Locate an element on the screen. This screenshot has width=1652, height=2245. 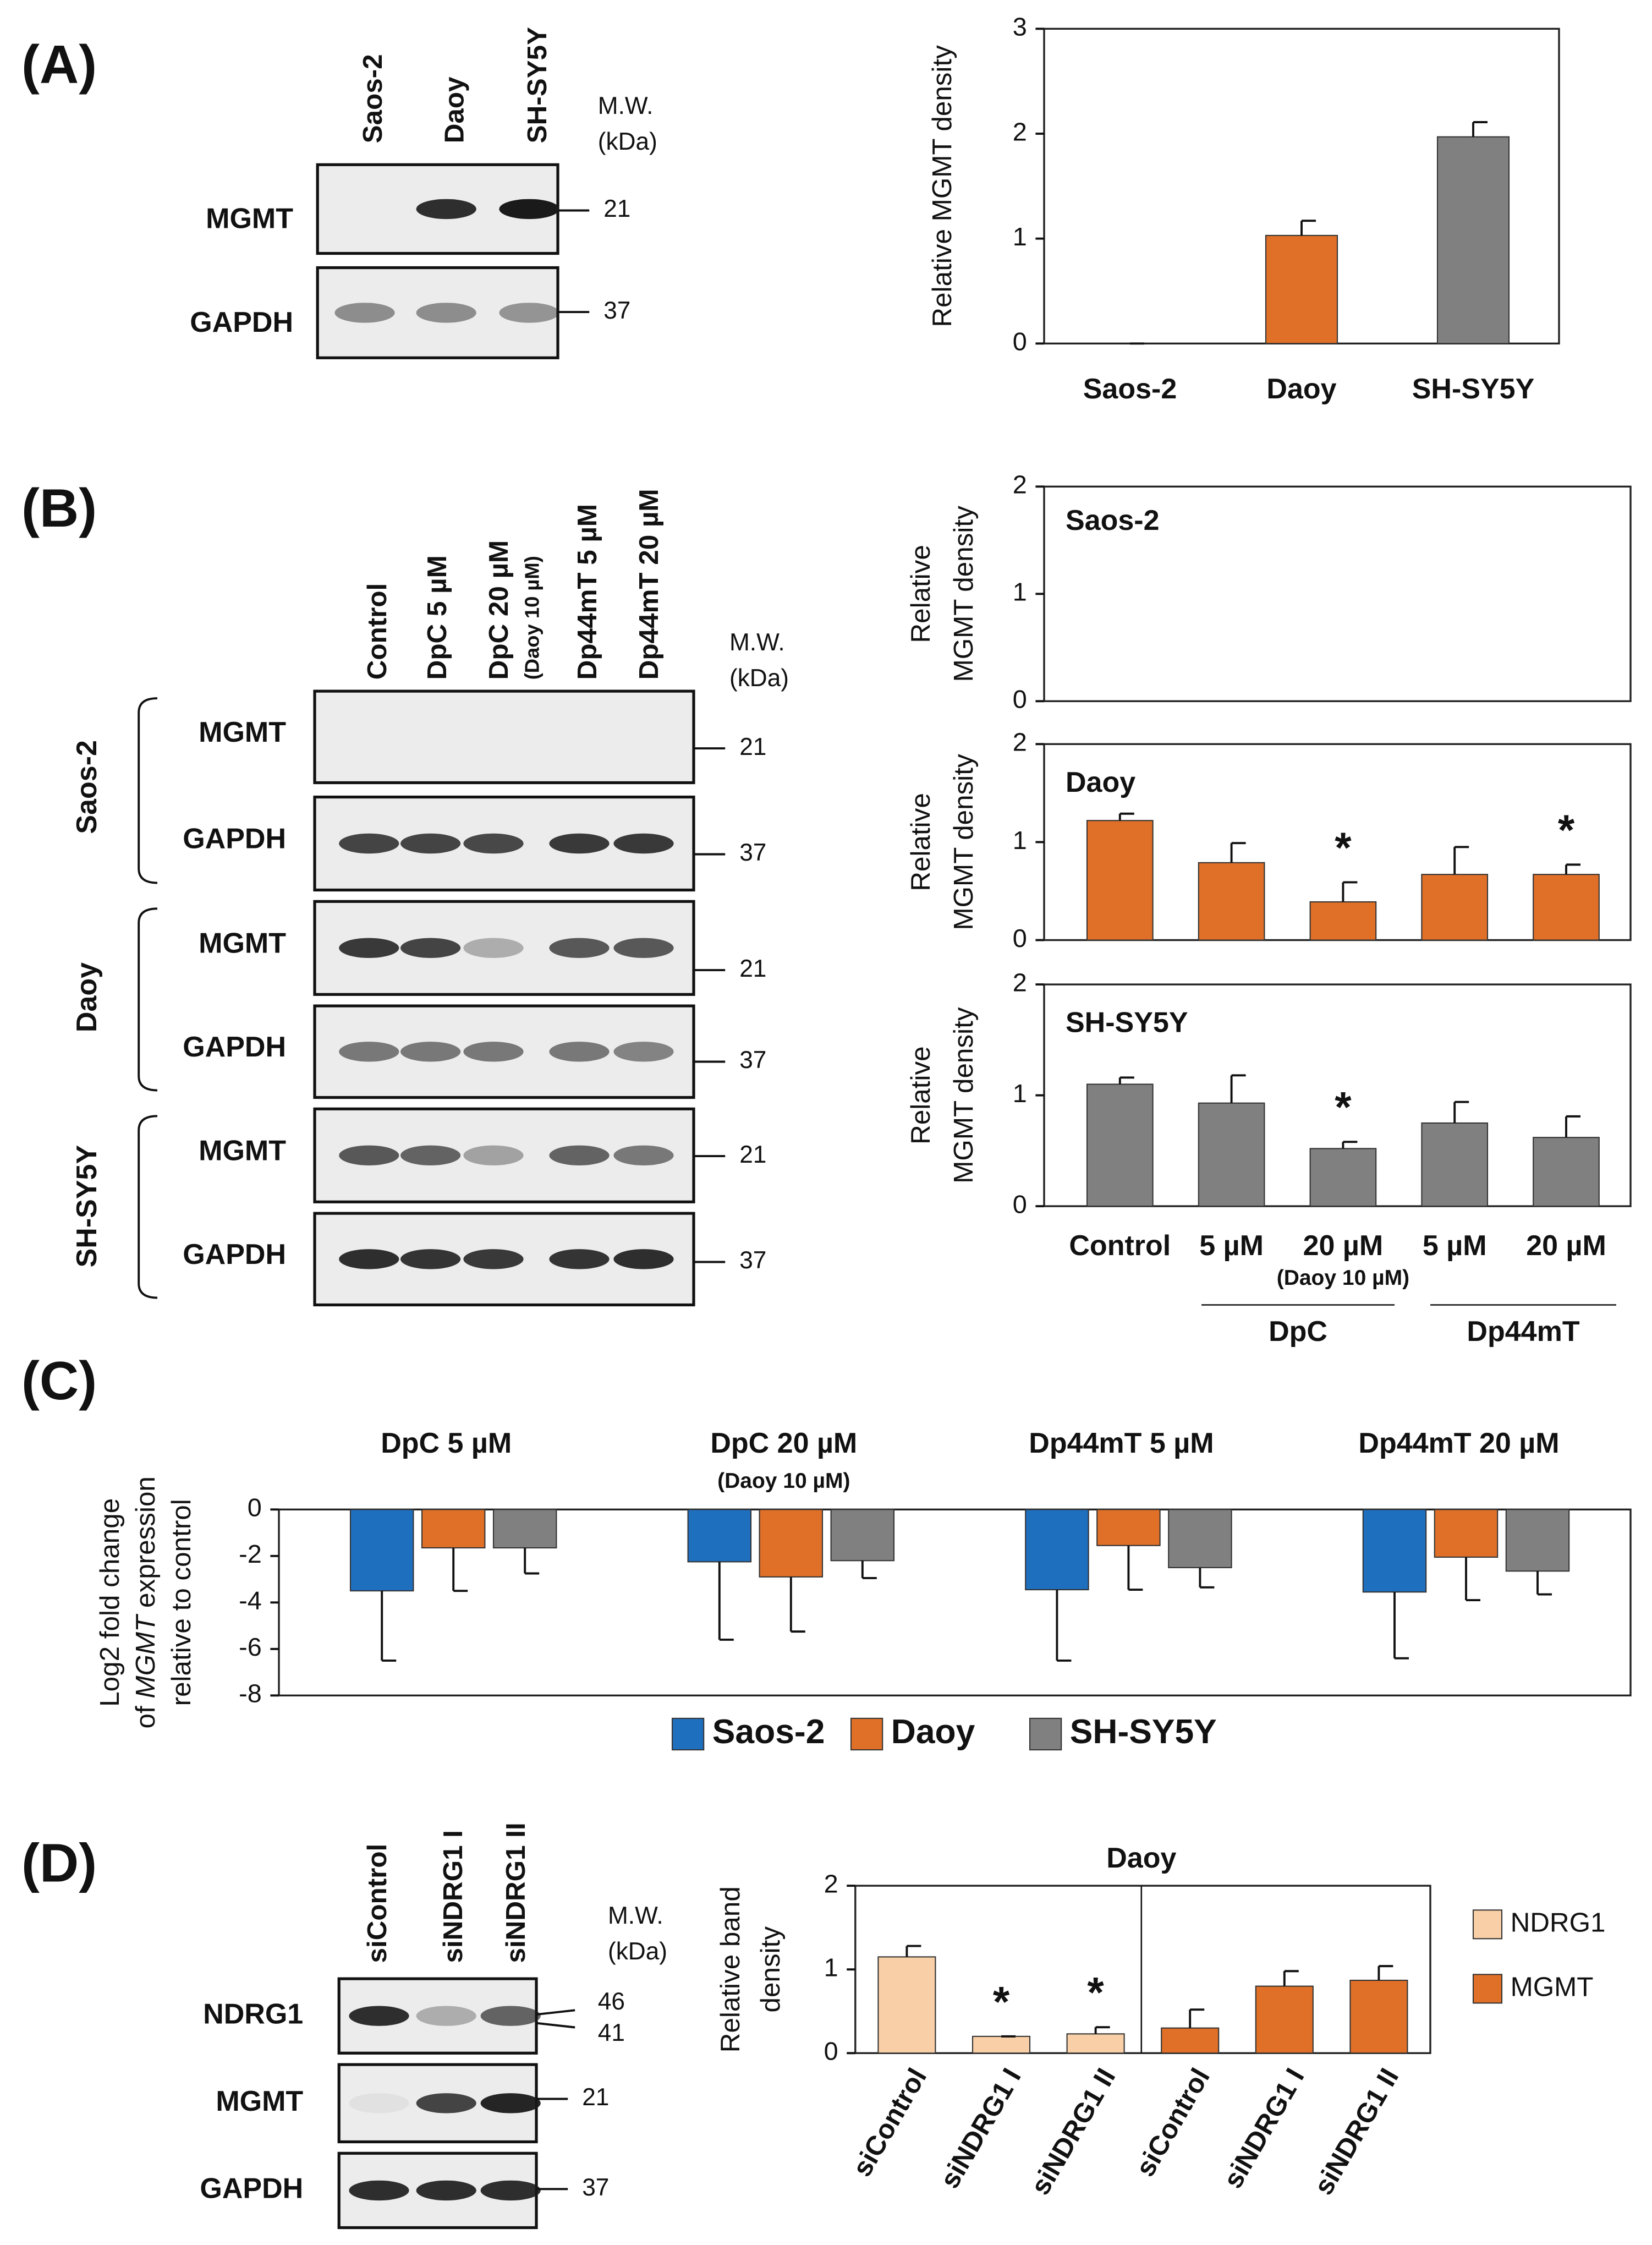
significance-star: * is located at coordinates (1001, 2001).